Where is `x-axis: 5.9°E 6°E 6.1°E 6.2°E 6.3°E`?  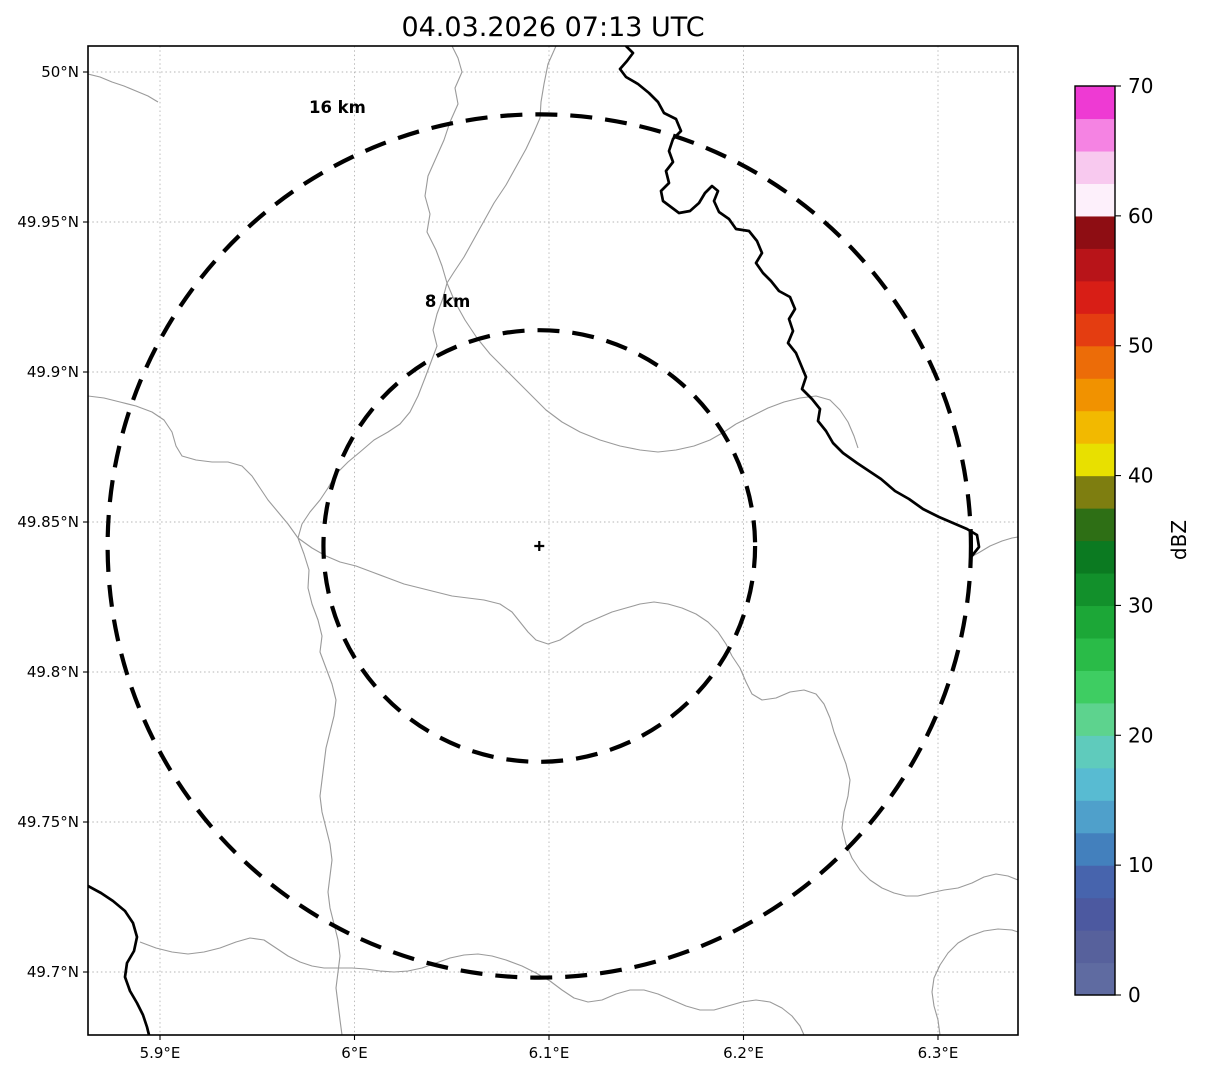
x-axis: 5.9°E 6°E 6.1°E 6.2°E 6.3°E is located at coordinates (549, 1048).